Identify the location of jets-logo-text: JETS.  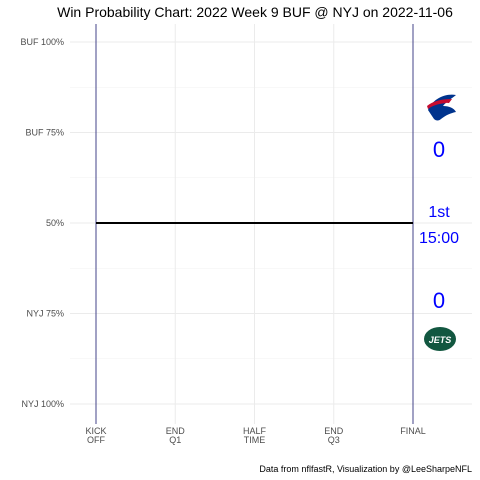
(440, 340).